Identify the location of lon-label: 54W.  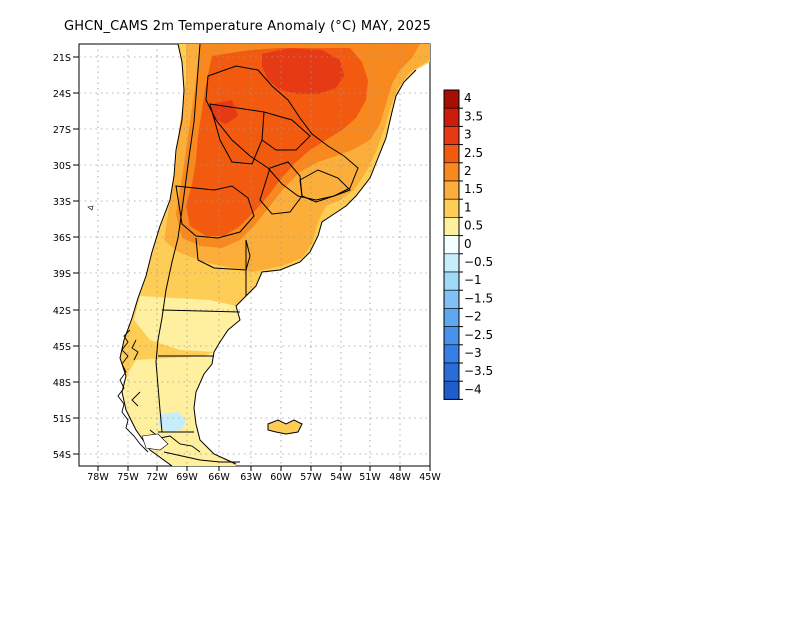
(341, 477).